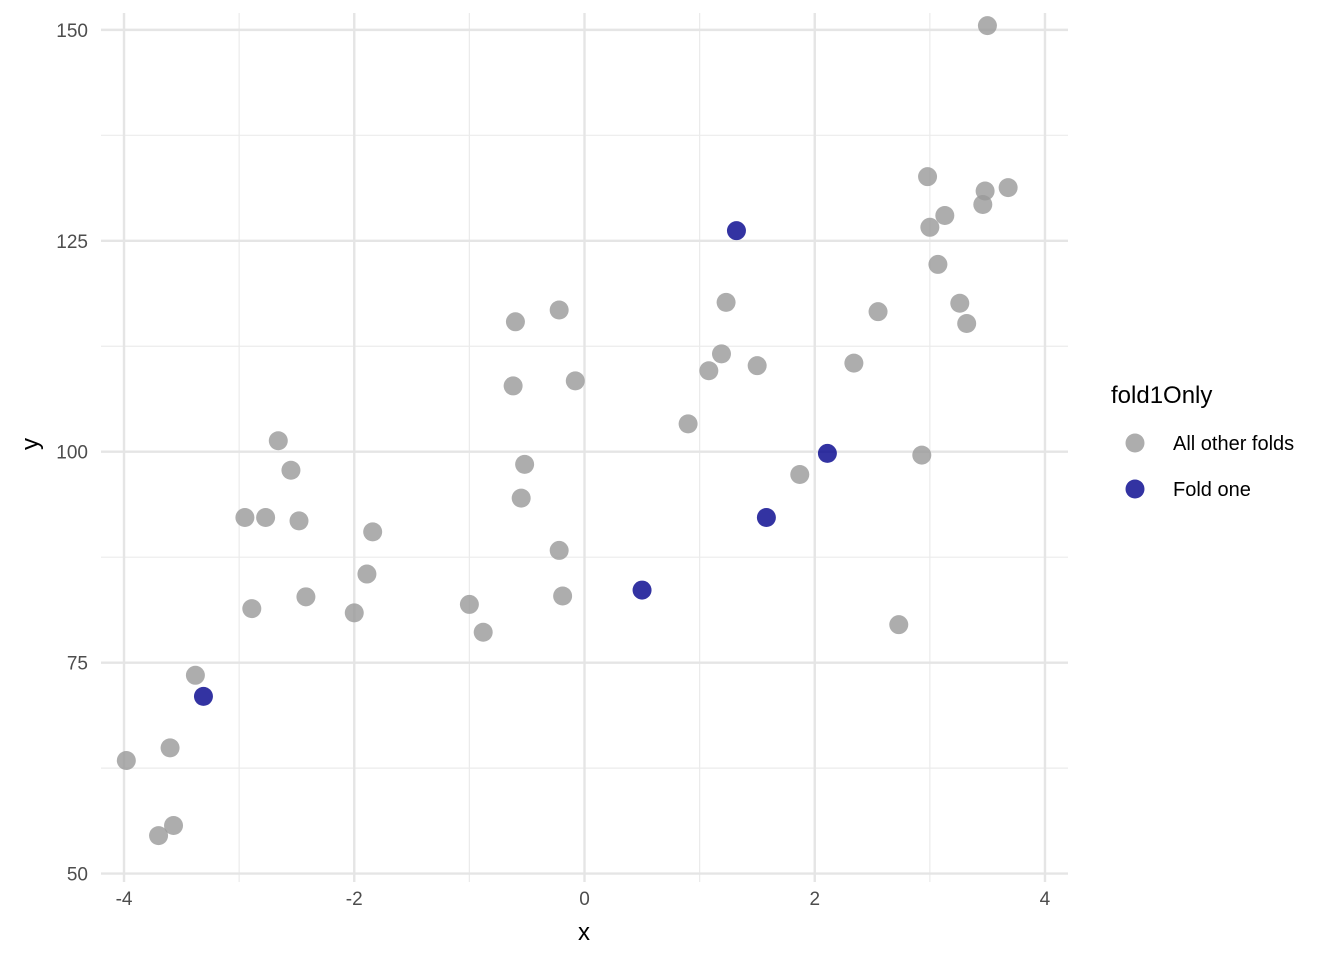  I want to click on x-axis-tick-labels: -4 -2 0 2 4, so click(583, 899).